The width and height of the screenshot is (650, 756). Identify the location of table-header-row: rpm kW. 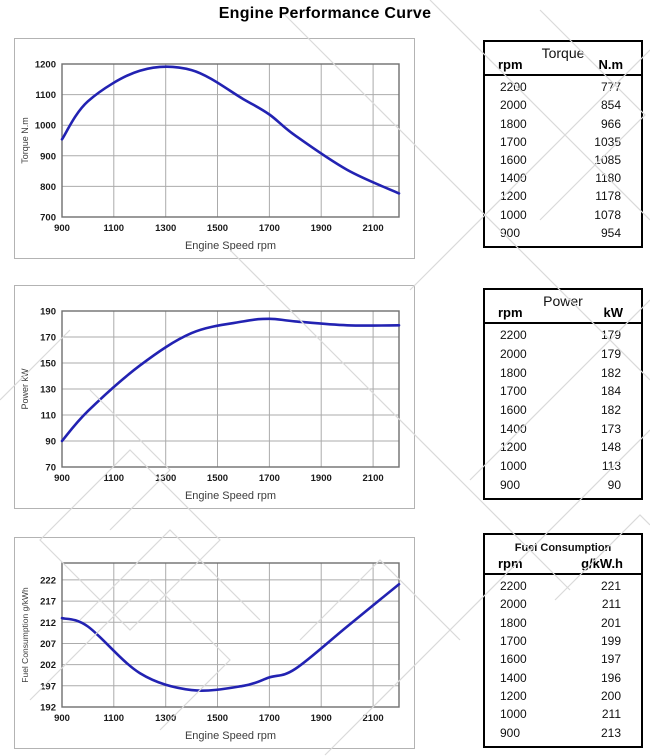
(563, 314).